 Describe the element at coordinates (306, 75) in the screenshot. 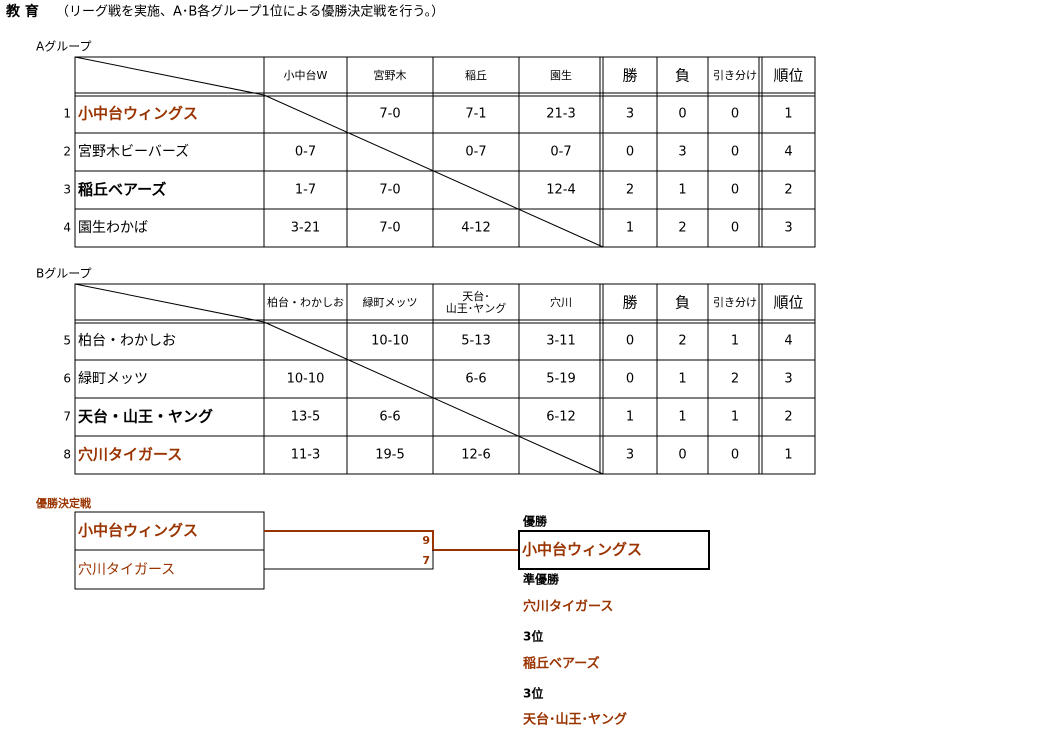

I see `column-header: 小中台W` at that location.